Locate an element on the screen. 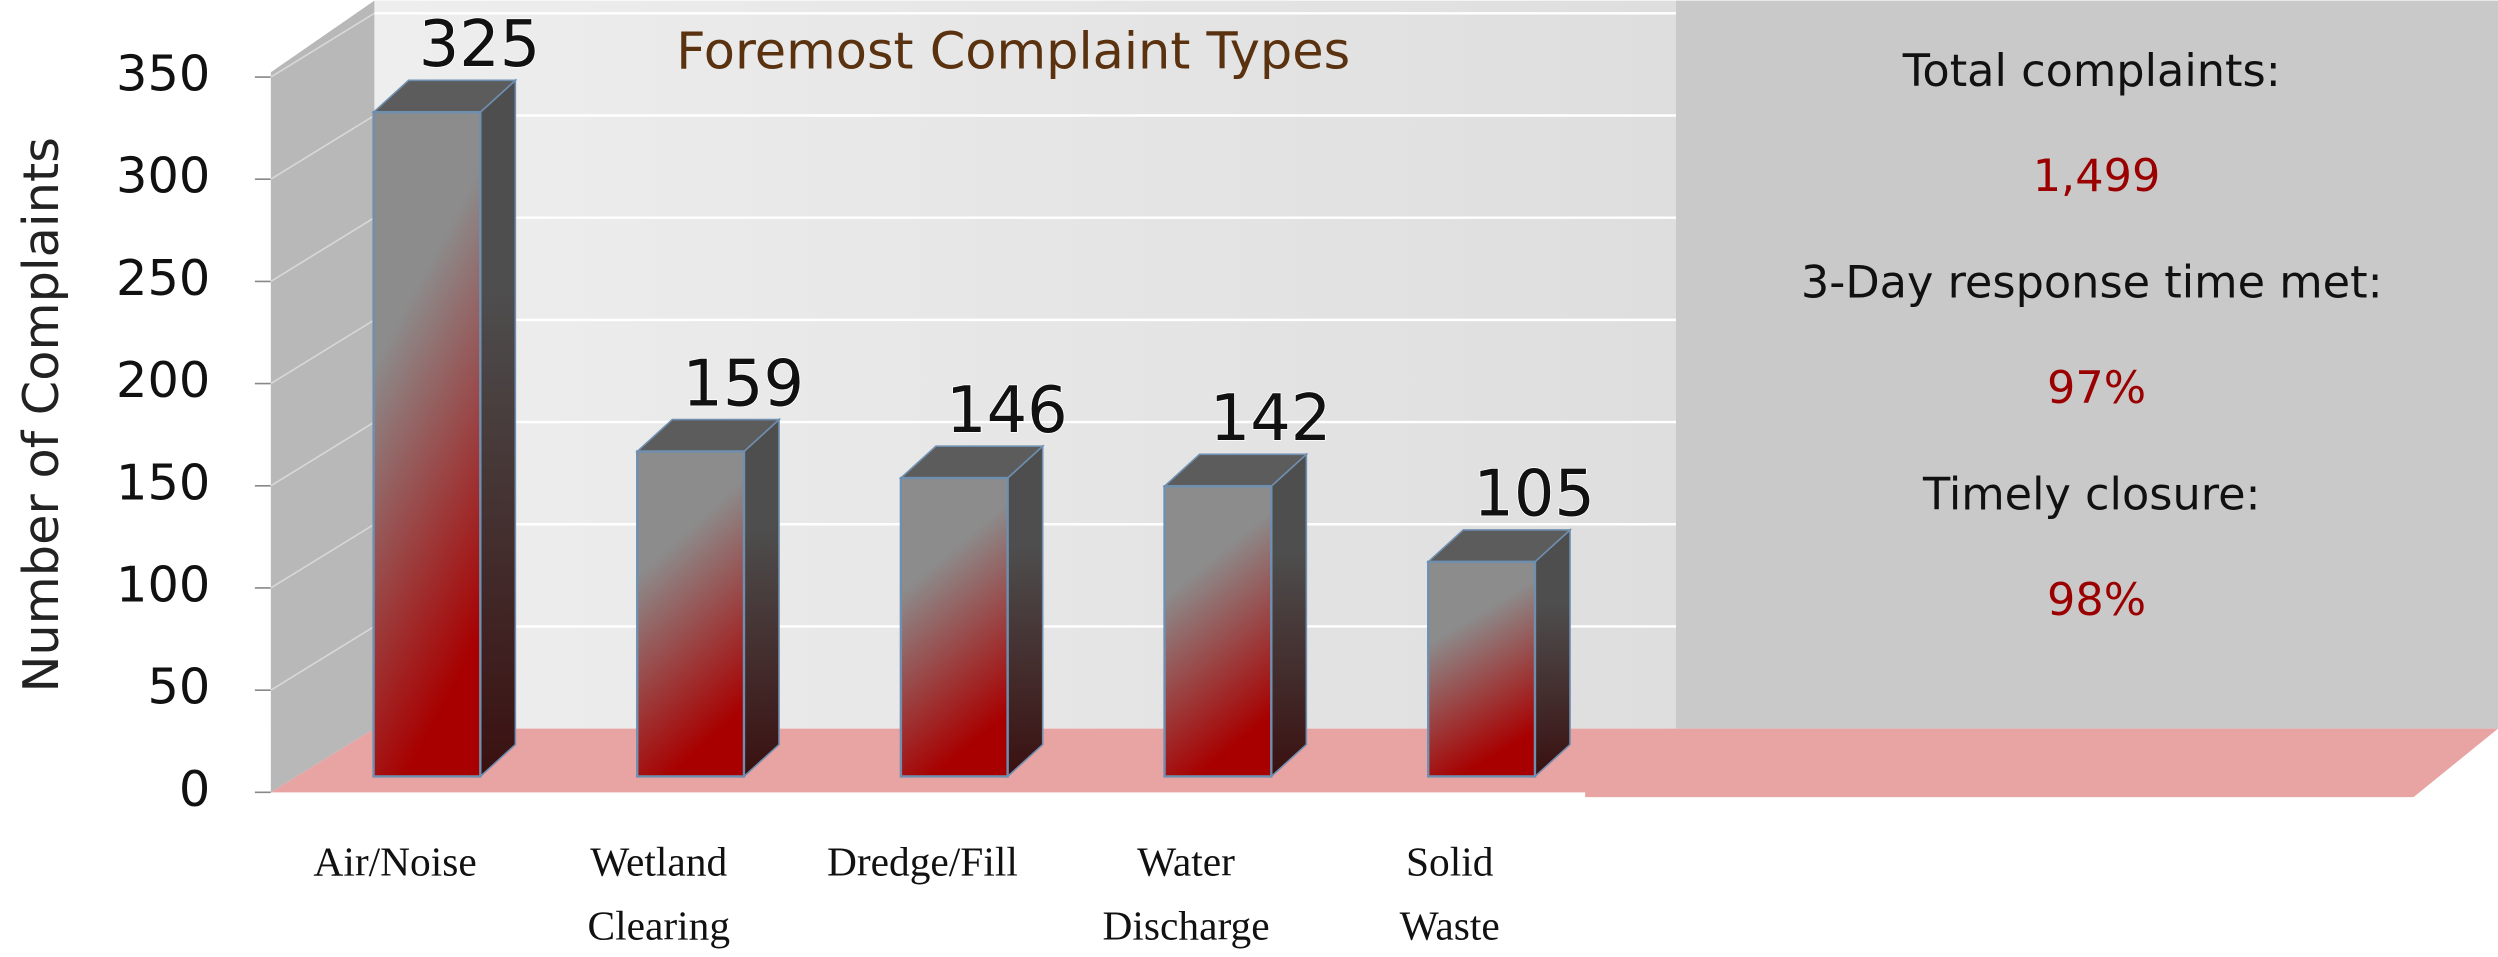 This screenshot has height=957, width=2498. y-tick-label: 250 is located at coordinates (163, 278).